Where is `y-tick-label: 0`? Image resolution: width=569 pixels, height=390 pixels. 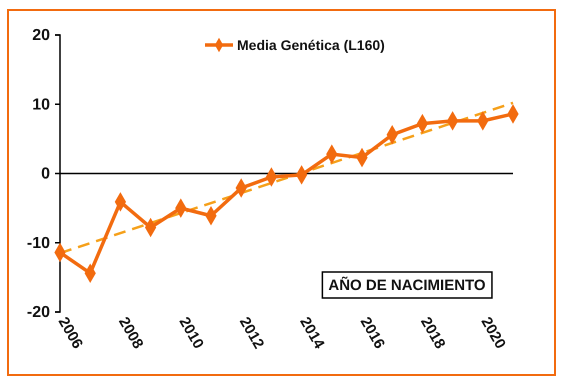
y-tick-label: 0 is located at coordinates (45, 174).